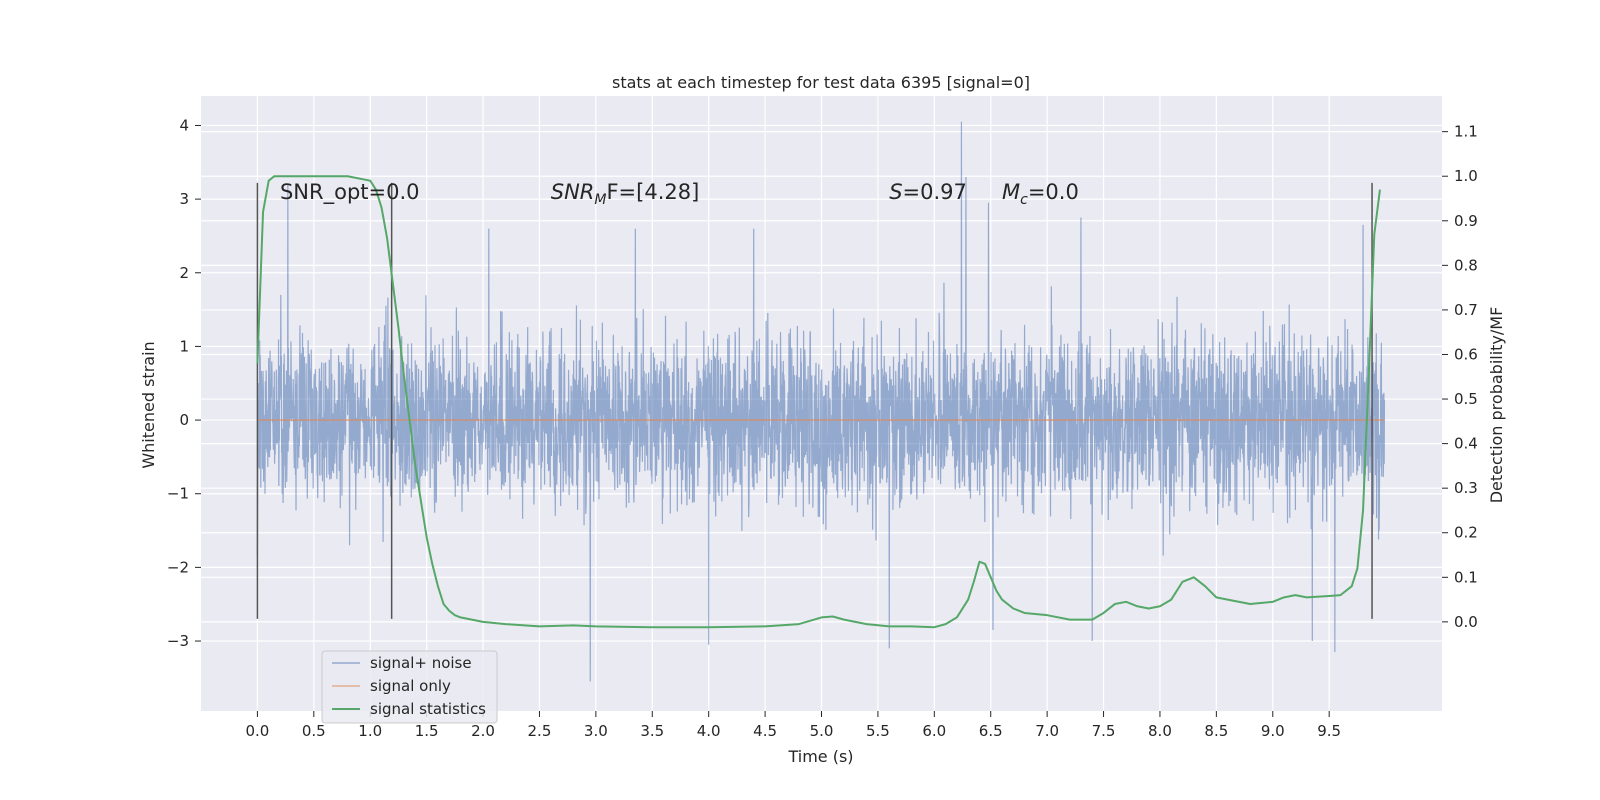 This screenshot has height=800, width=1600. Describe the element at coordinates (1466, 221) in the screenshot. I see `y2-tick-label: 0.9` at that location.